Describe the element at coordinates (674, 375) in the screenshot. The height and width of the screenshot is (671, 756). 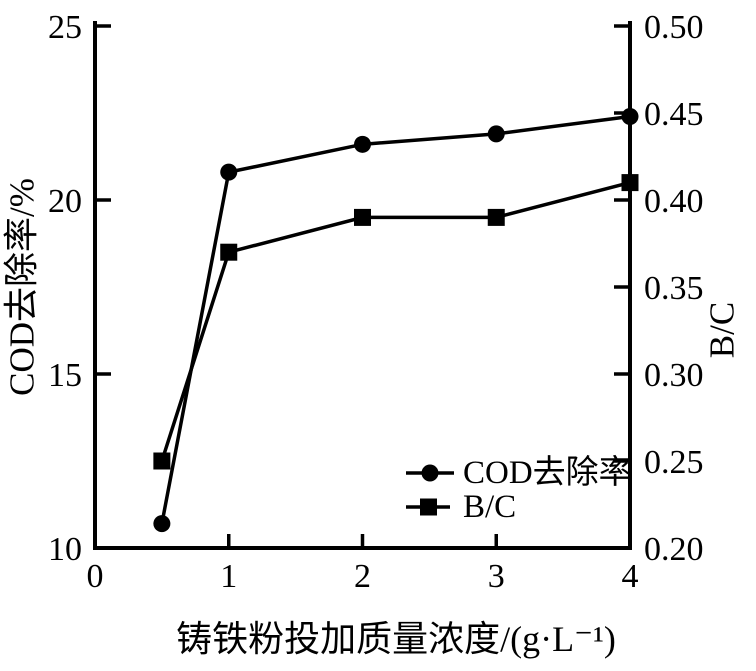
I see `y-right-tick-label: 0.30` at that location.